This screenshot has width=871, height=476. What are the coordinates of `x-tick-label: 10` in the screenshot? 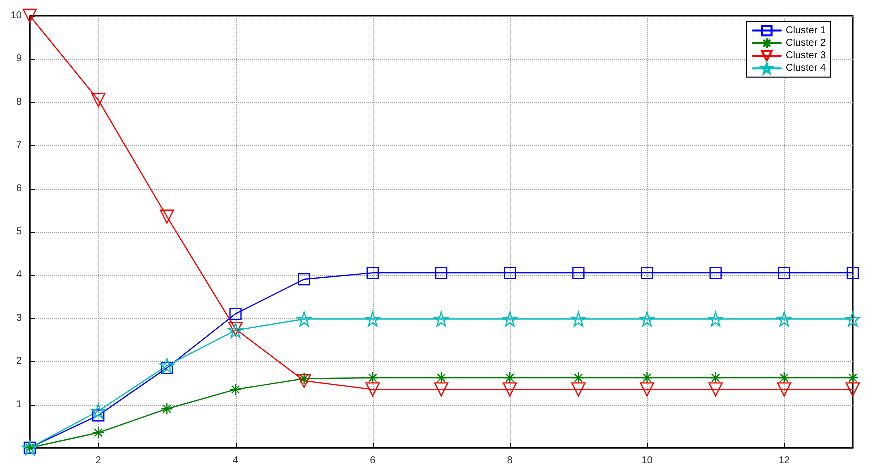 It's located at (648, 461).